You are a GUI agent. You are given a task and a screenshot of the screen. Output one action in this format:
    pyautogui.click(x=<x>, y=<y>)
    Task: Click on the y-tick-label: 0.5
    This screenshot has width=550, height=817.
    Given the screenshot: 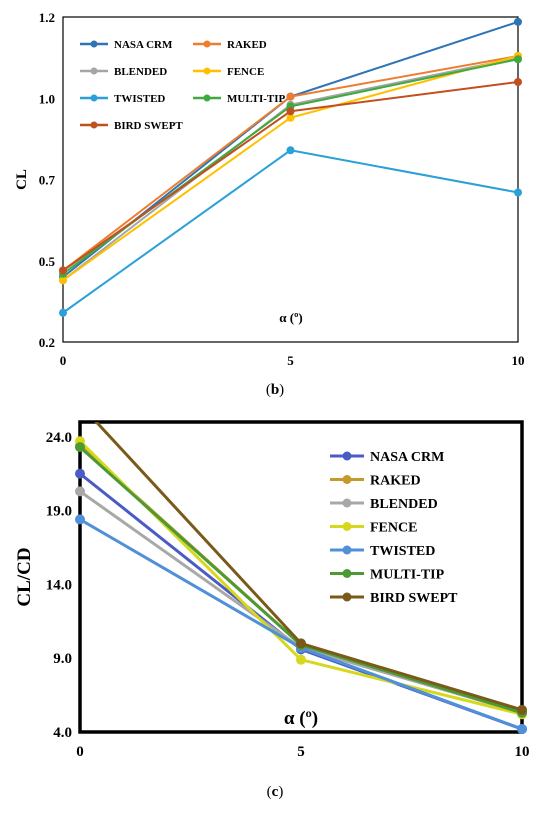 What is the action you would take?
    pyautogui.click(x=47, y=261)
    